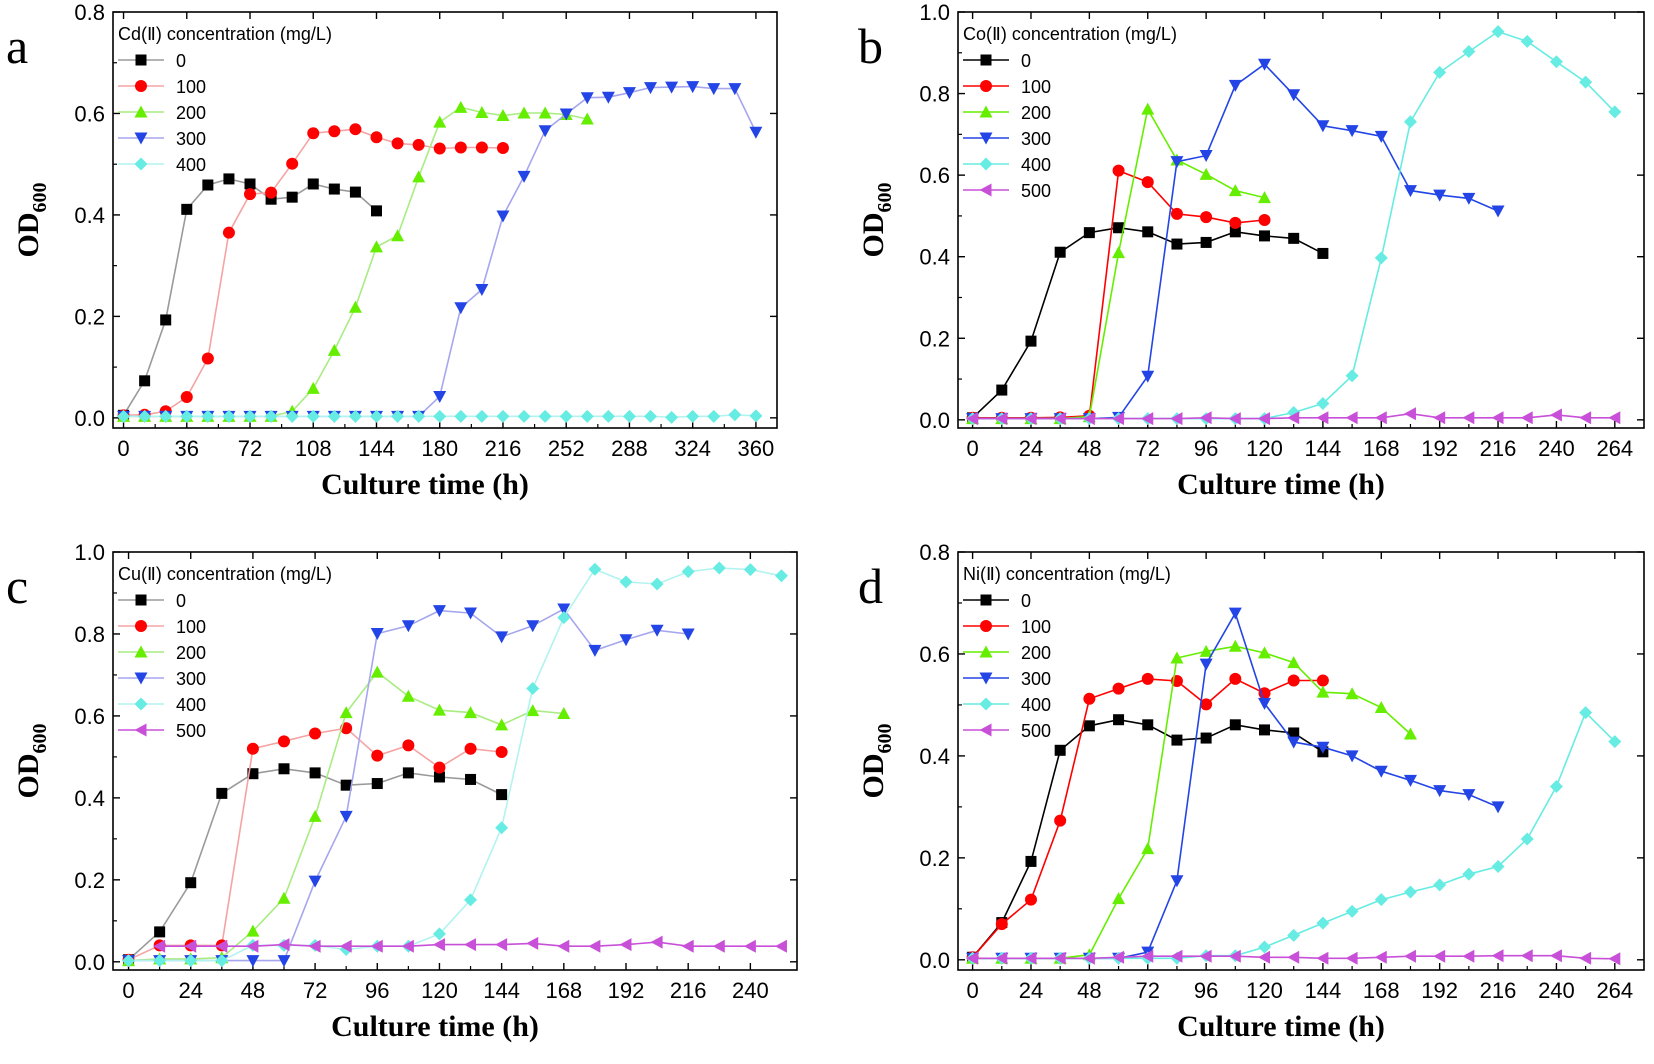 The image size is (1654, 1064). What do you see at coordinates (1439, 448) in the screenshot?
I see `x-tick-label: 192` at bounding box center [1439, 448].